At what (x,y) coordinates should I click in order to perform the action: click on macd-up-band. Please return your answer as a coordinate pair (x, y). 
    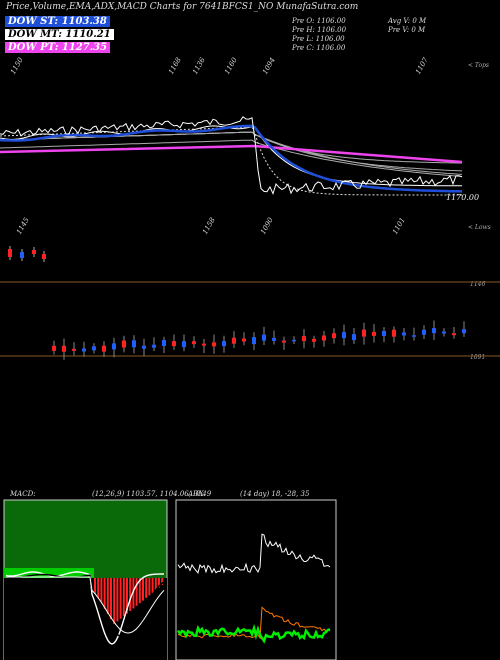
    Looking at the image, I should click on (49, 573).